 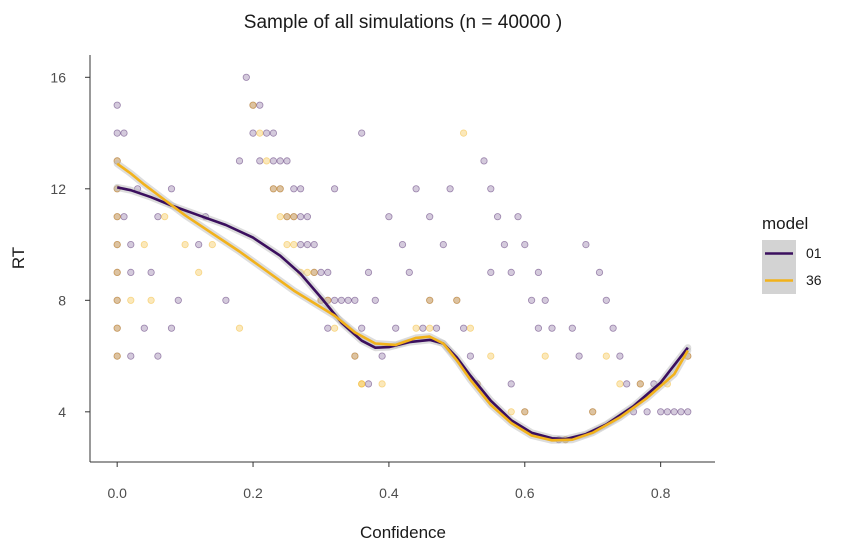 What do you see at coordinates (253, 493) in the screenshot?
I see `x-tick-label: 0.2` at bounding box center [253, 493].